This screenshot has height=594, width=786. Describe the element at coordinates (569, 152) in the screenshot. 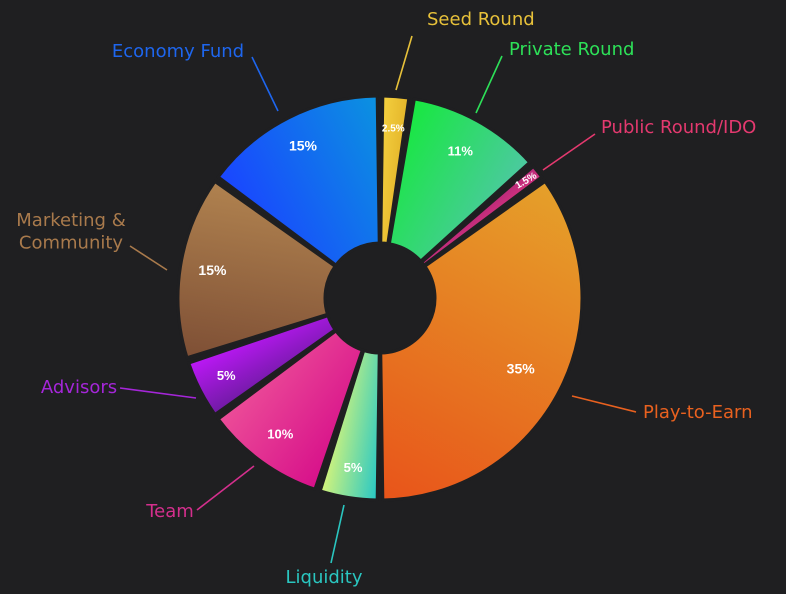

I see `leader-line-public-round-ido` at that location.